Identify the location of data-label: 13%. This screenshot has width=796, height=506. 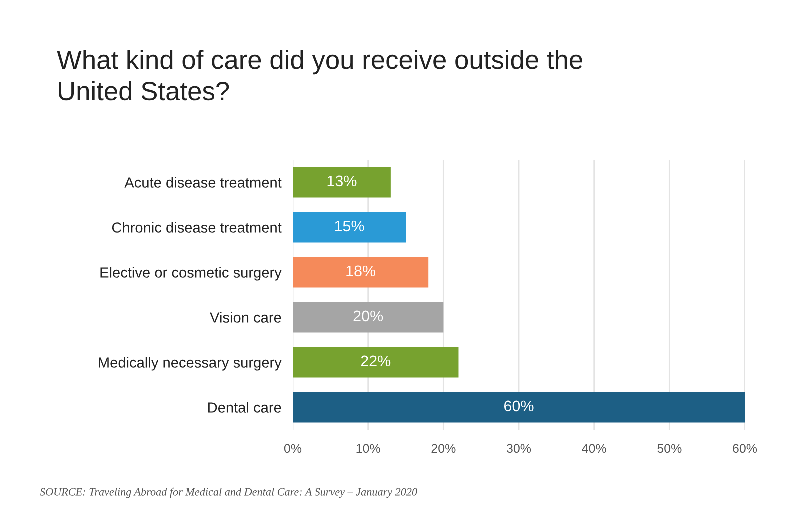
(342, 181).